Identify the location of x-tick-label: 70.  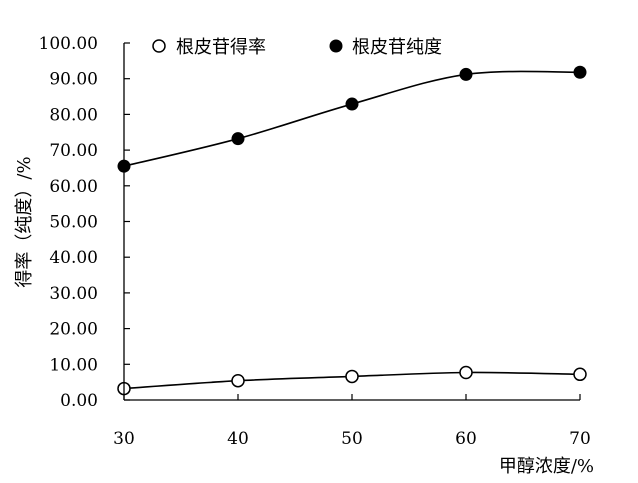
(580, 439).